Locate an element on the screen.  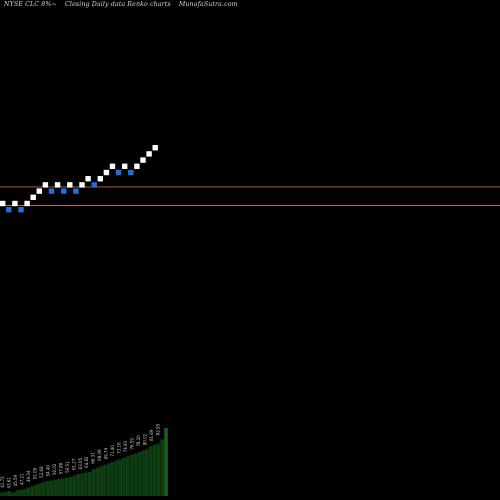
volume-label-18: 71.40 is located at coordinates (112, 451).